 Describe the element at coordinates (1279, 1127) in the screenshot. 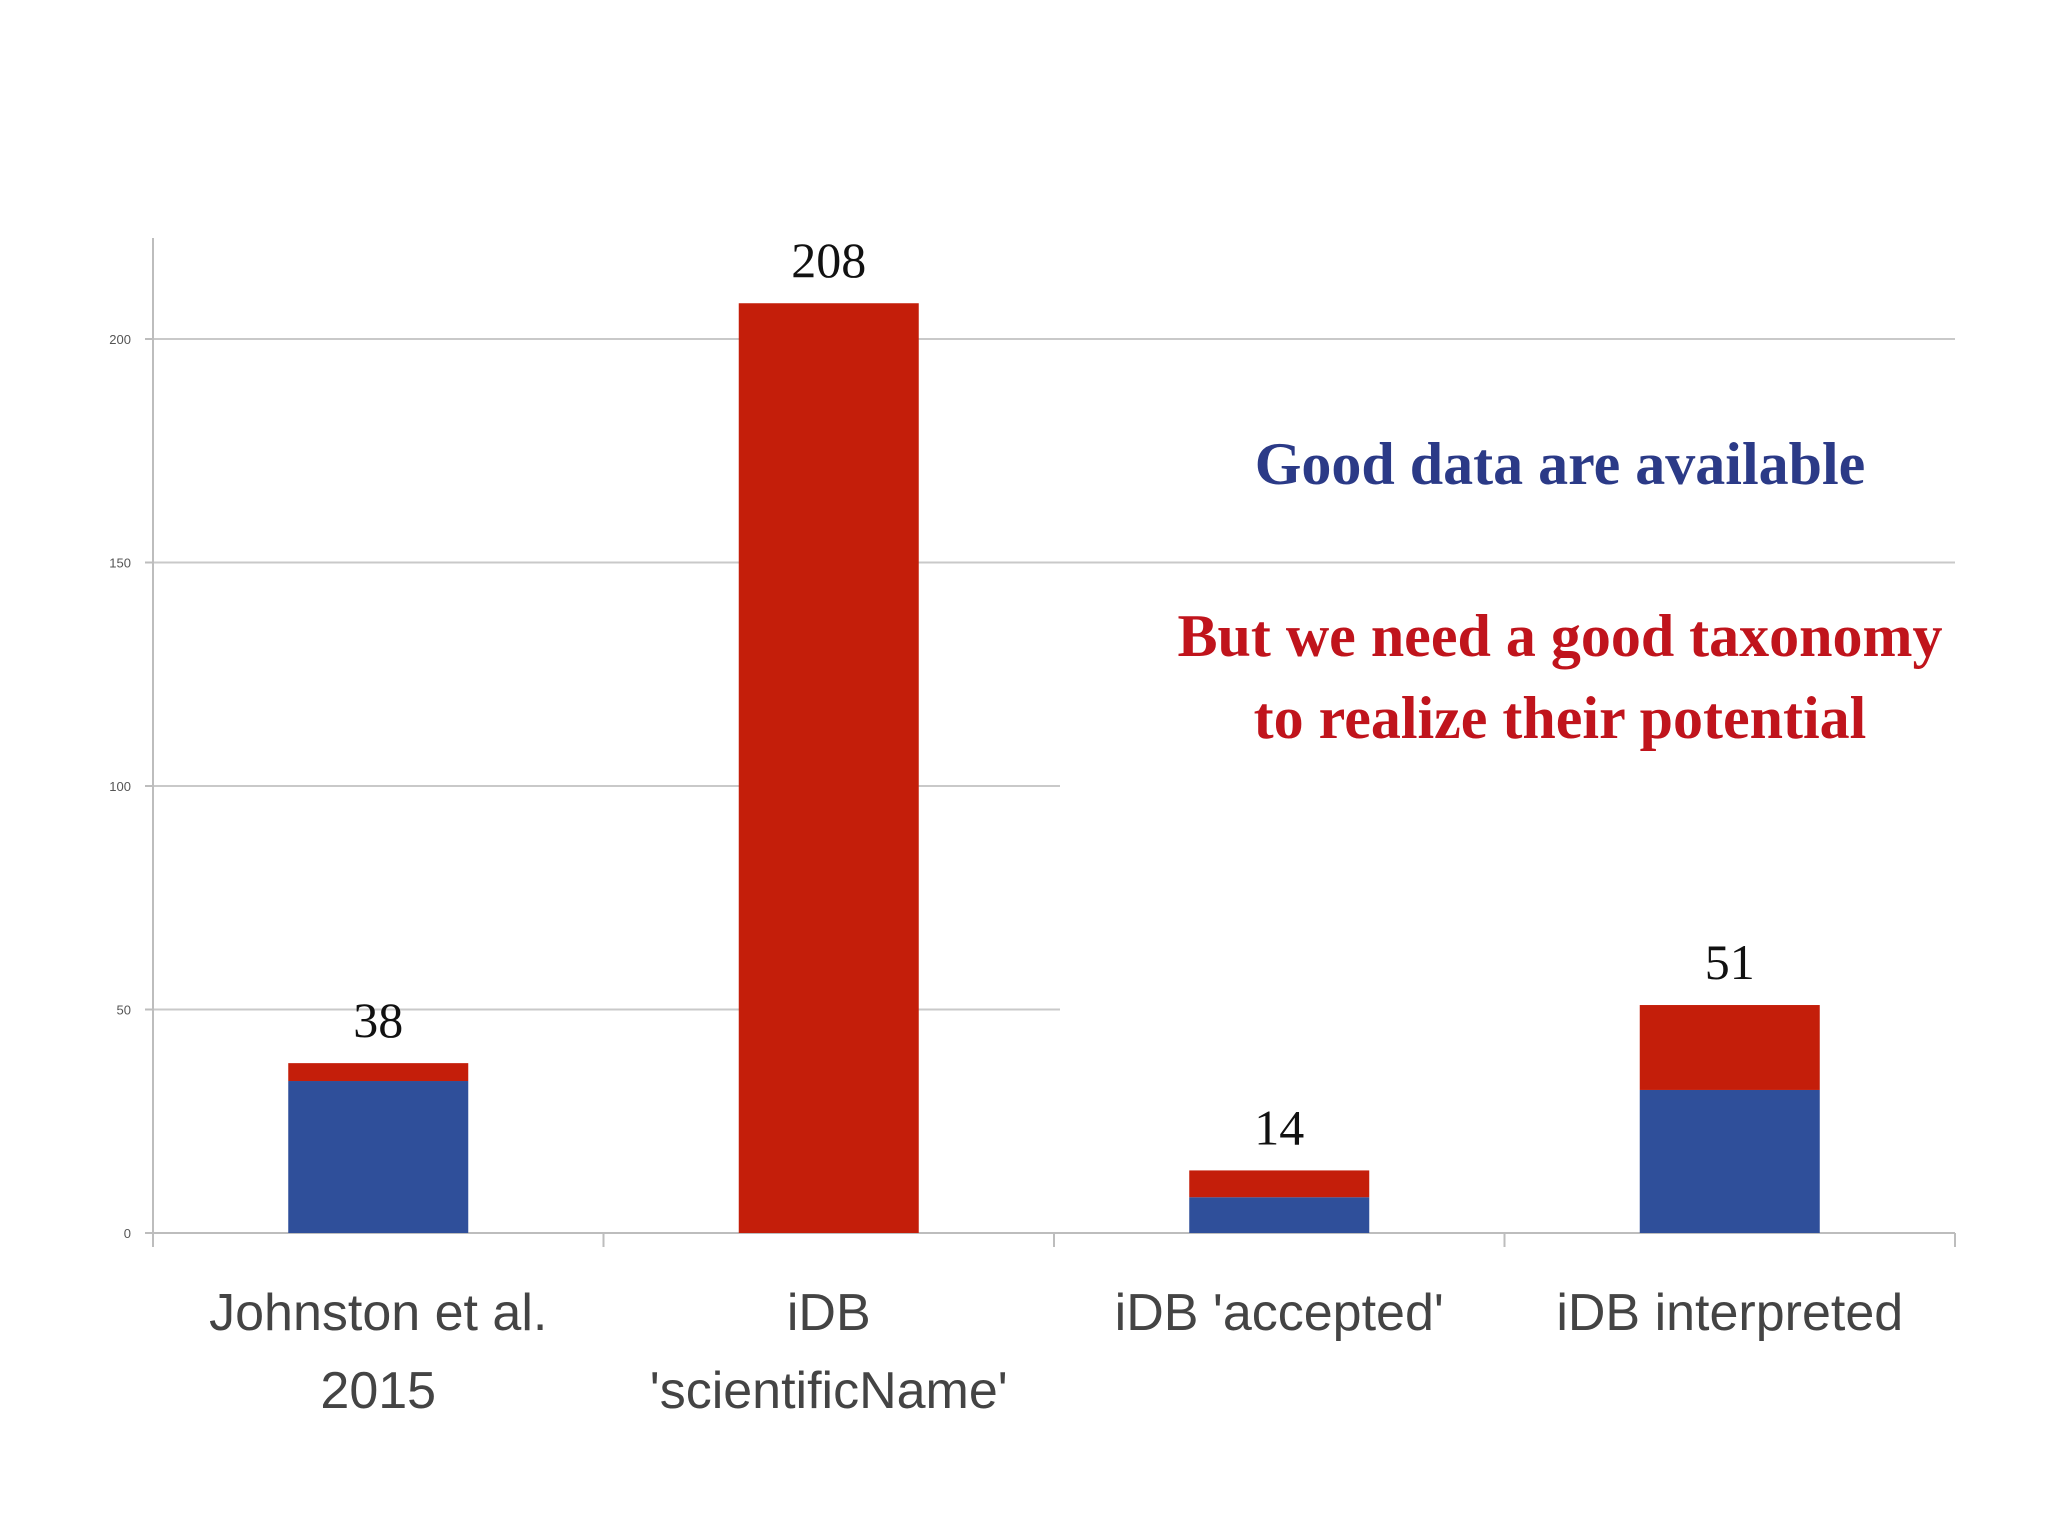

I see `value-label-2: 14` at that location.